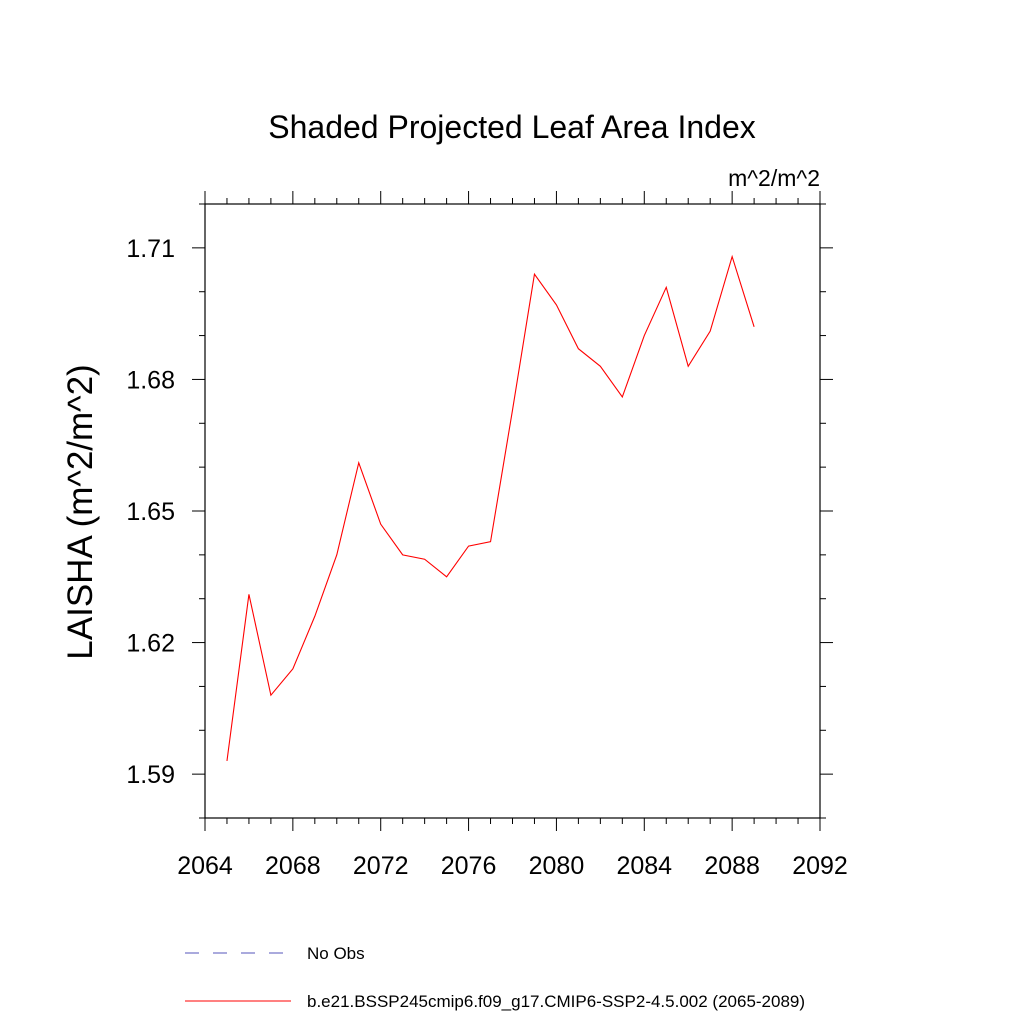 This screenshot has height=1024, width=1024. I want to click on y-tick-label: 1.59, so click(150, 775).